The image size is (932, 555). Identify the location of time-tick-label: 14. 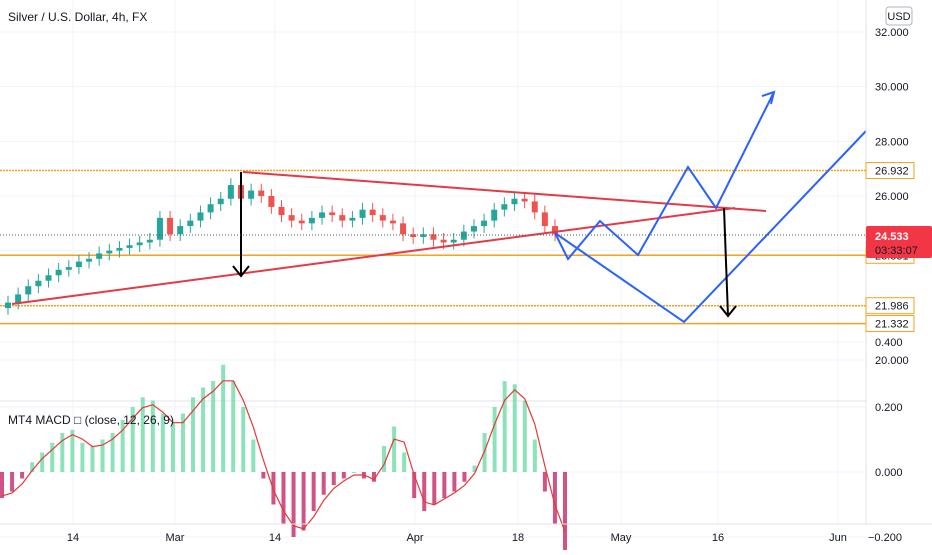
(73, 538).